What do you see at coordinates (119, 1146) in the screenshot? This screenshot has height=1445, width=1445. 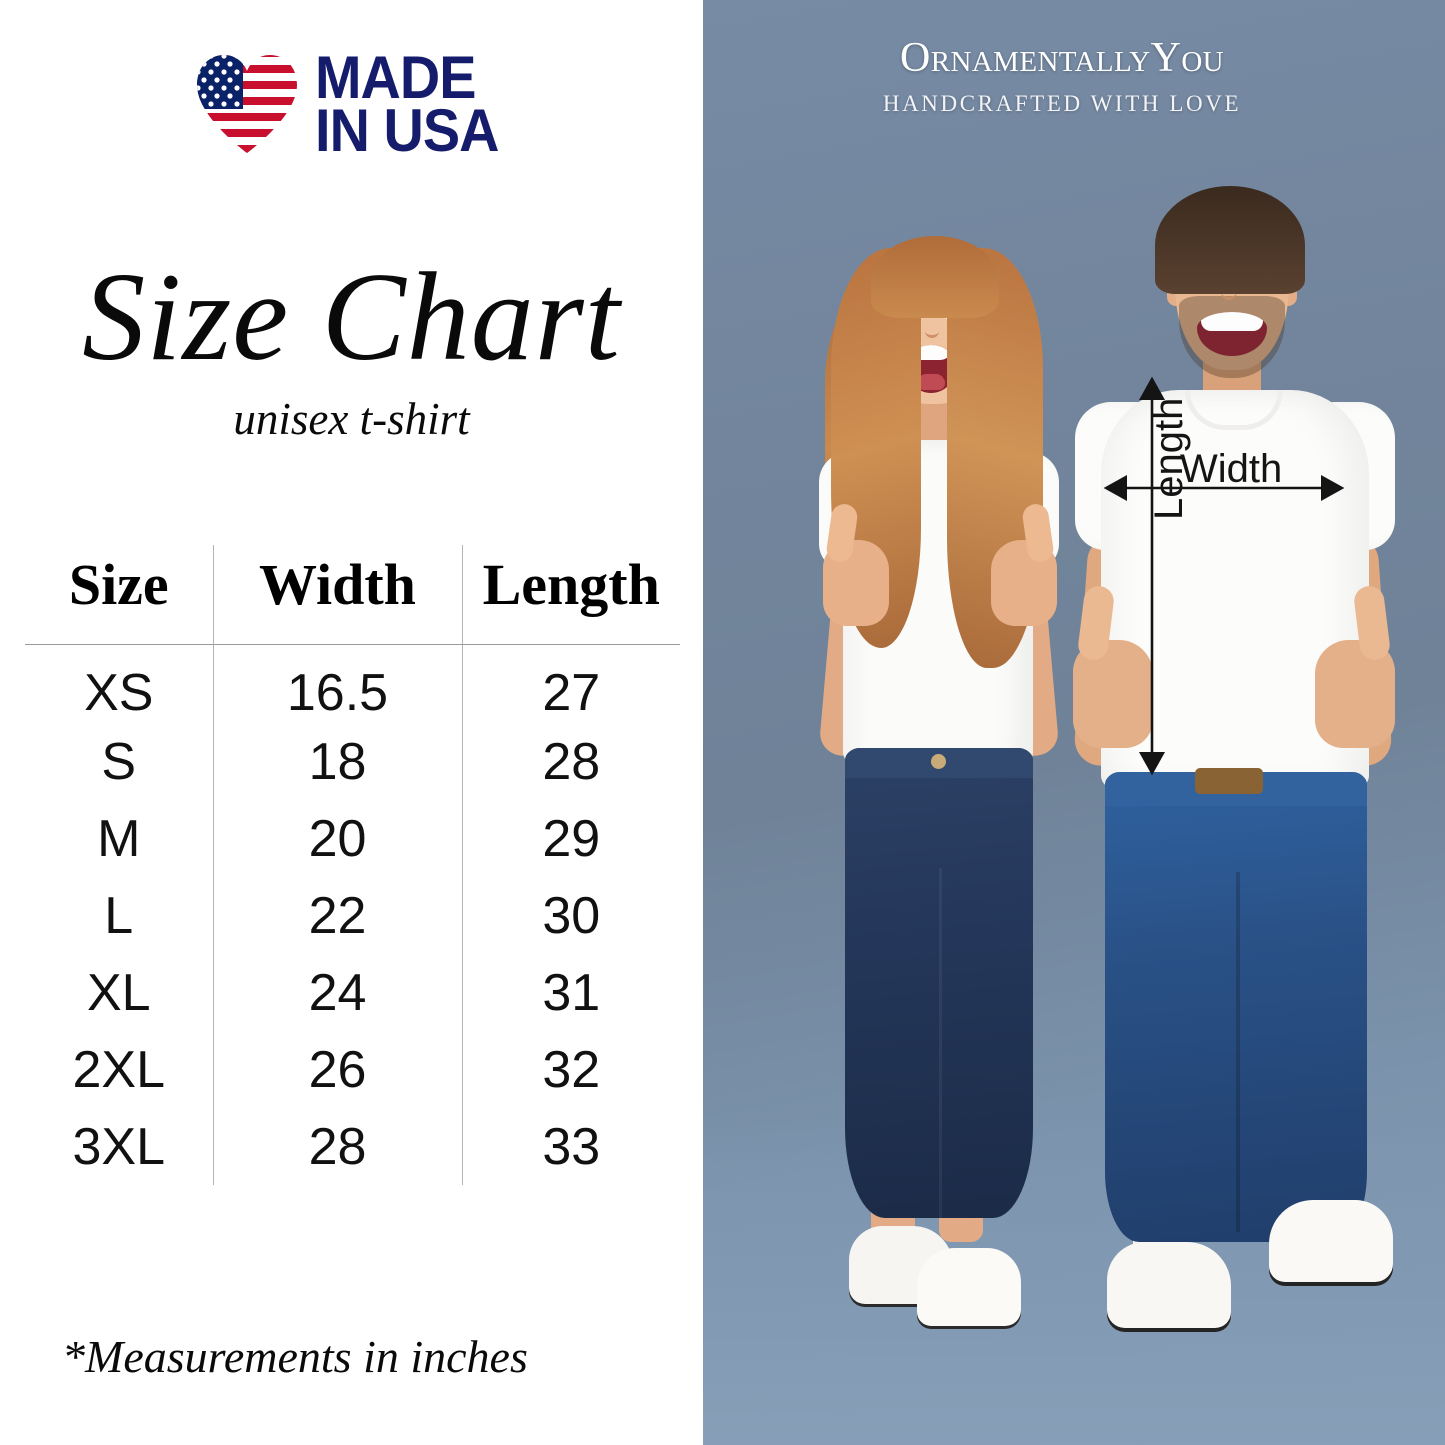 I see `cell-size: 3XL` at bounding box center [119, 1146].